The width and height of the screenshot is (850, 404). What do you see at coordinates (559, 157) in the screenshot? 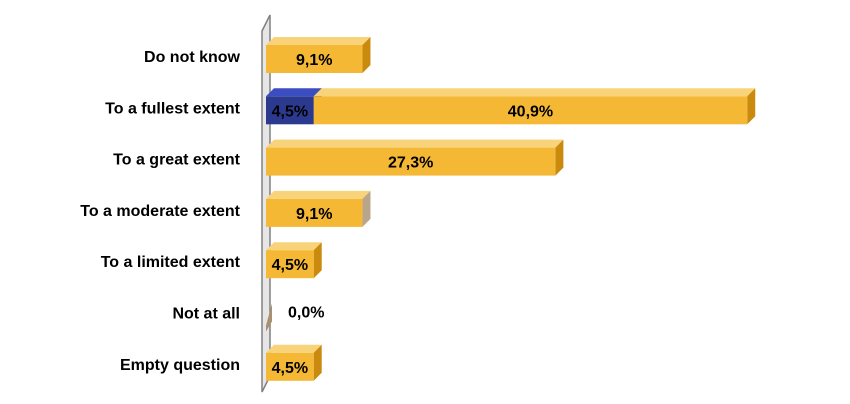
I see `bar-2-side` at bounding box center [559, 157].